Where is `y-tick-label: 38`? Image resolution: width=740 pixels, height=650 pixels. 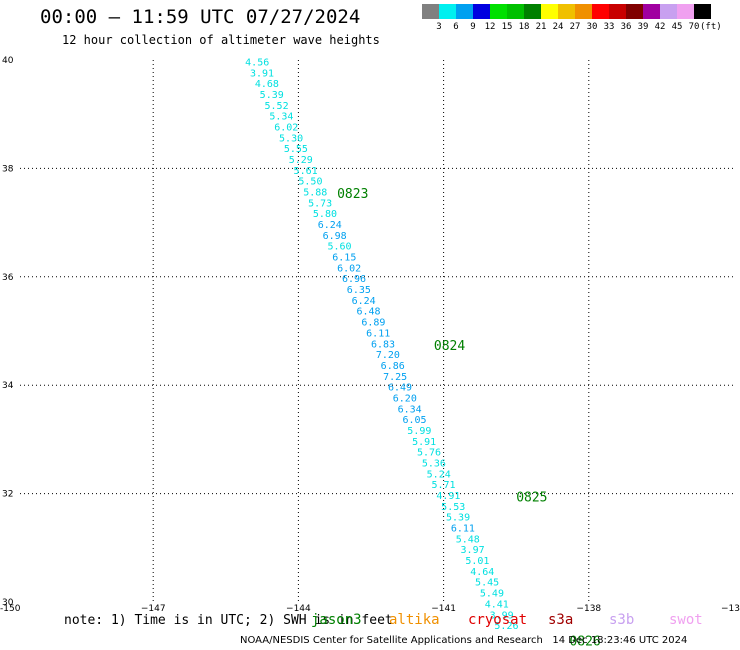 y-tick-label: 38 is located at coordinates (8, 169).